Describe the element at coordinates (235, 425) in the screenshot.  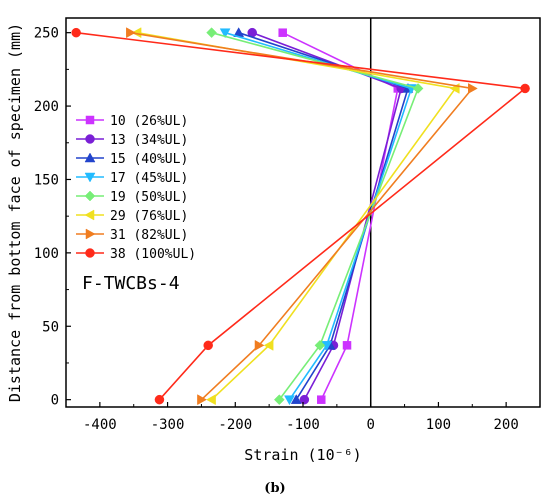
I see `x-tick-label: -200` at that location.